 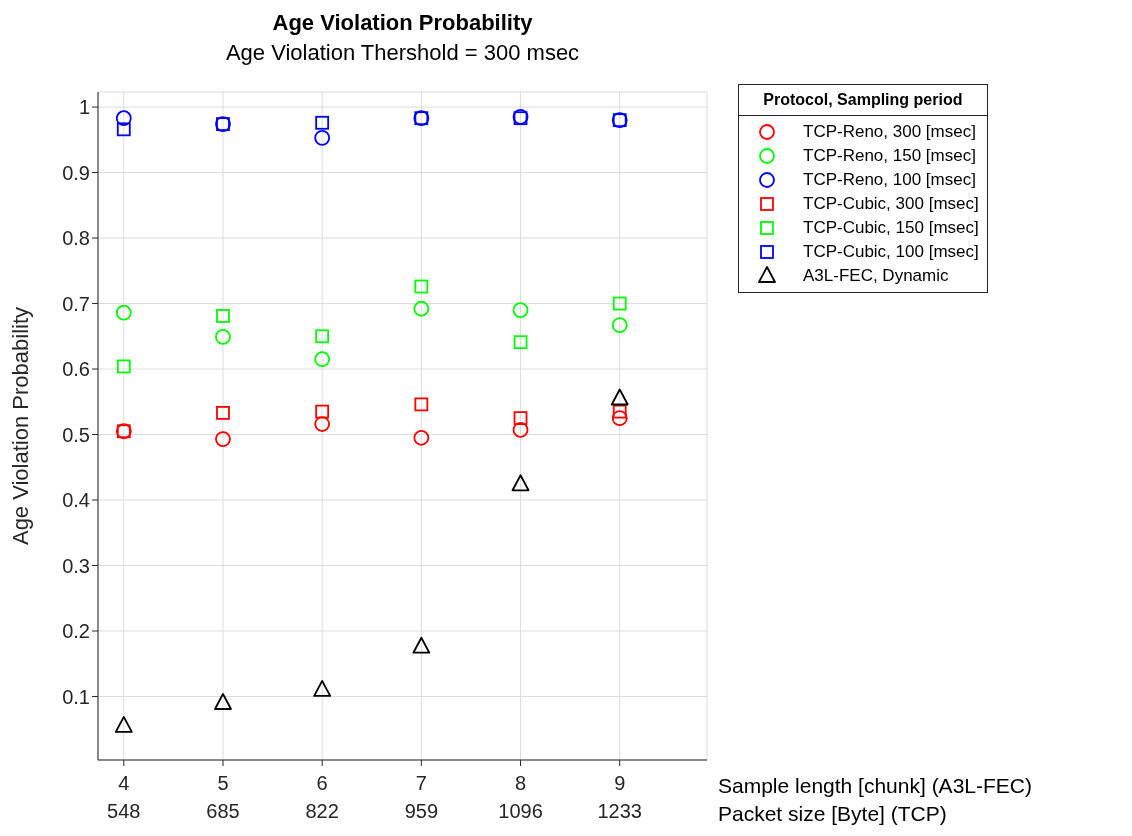 I want to click on legend-label: TCP-Reno, 100 [msec], so click(x=889, y=180).